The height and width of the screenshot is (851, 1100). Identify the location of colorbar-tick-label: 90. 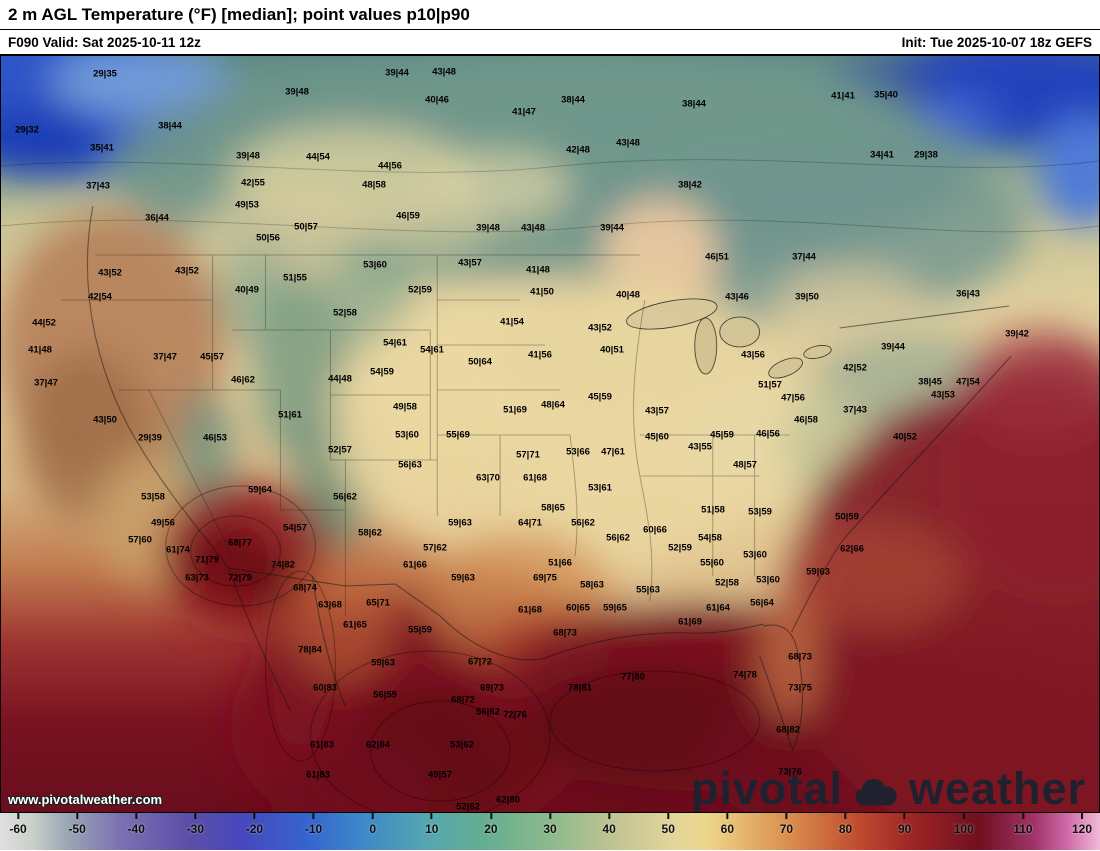
(904, 829).